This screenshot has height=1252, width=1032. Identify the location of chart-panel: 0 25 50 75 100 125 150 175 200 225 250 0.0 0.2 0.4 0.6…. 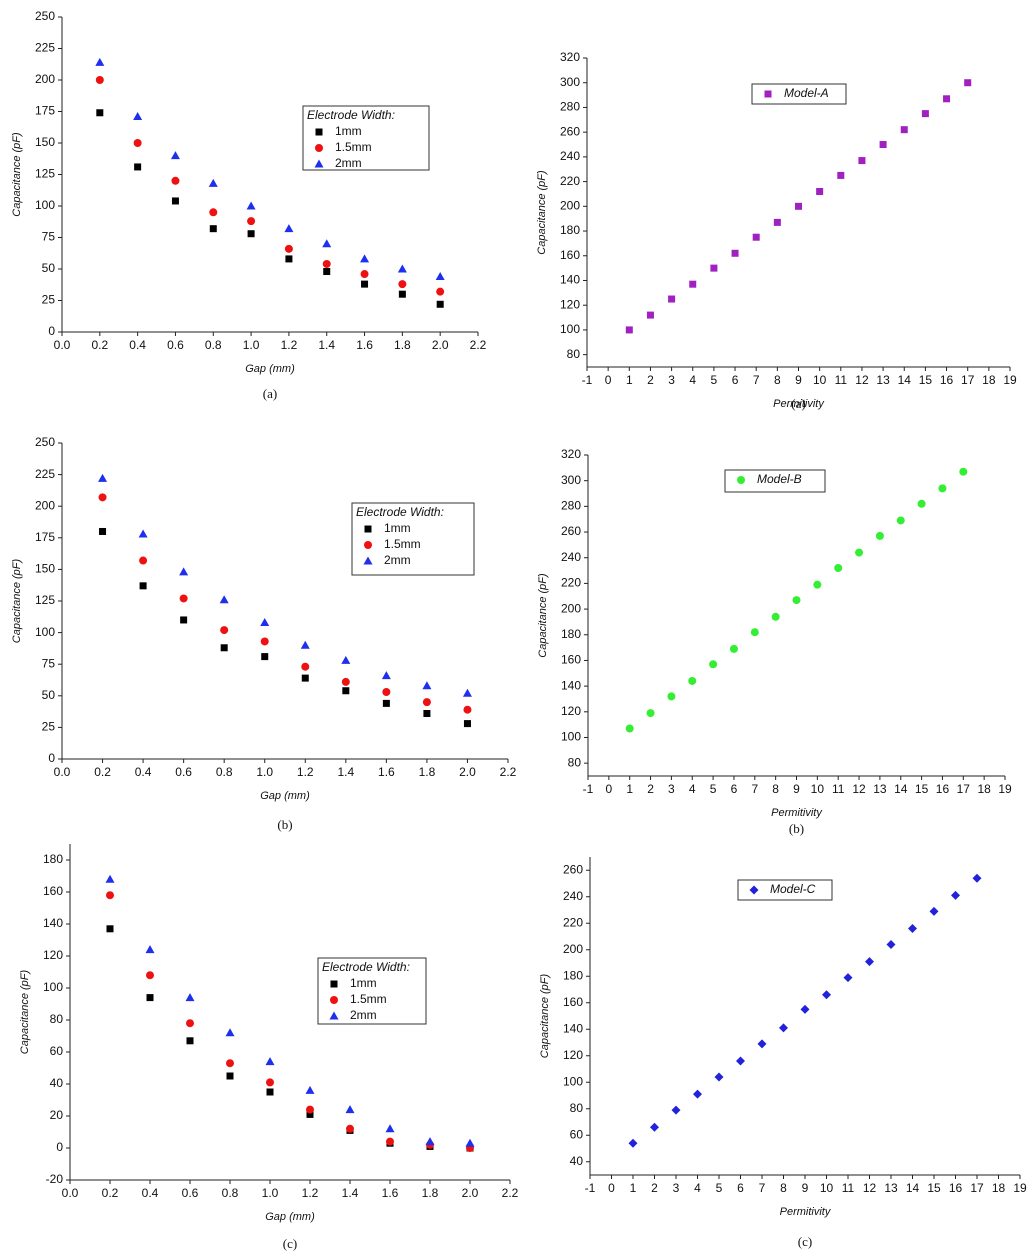
(249, 205).